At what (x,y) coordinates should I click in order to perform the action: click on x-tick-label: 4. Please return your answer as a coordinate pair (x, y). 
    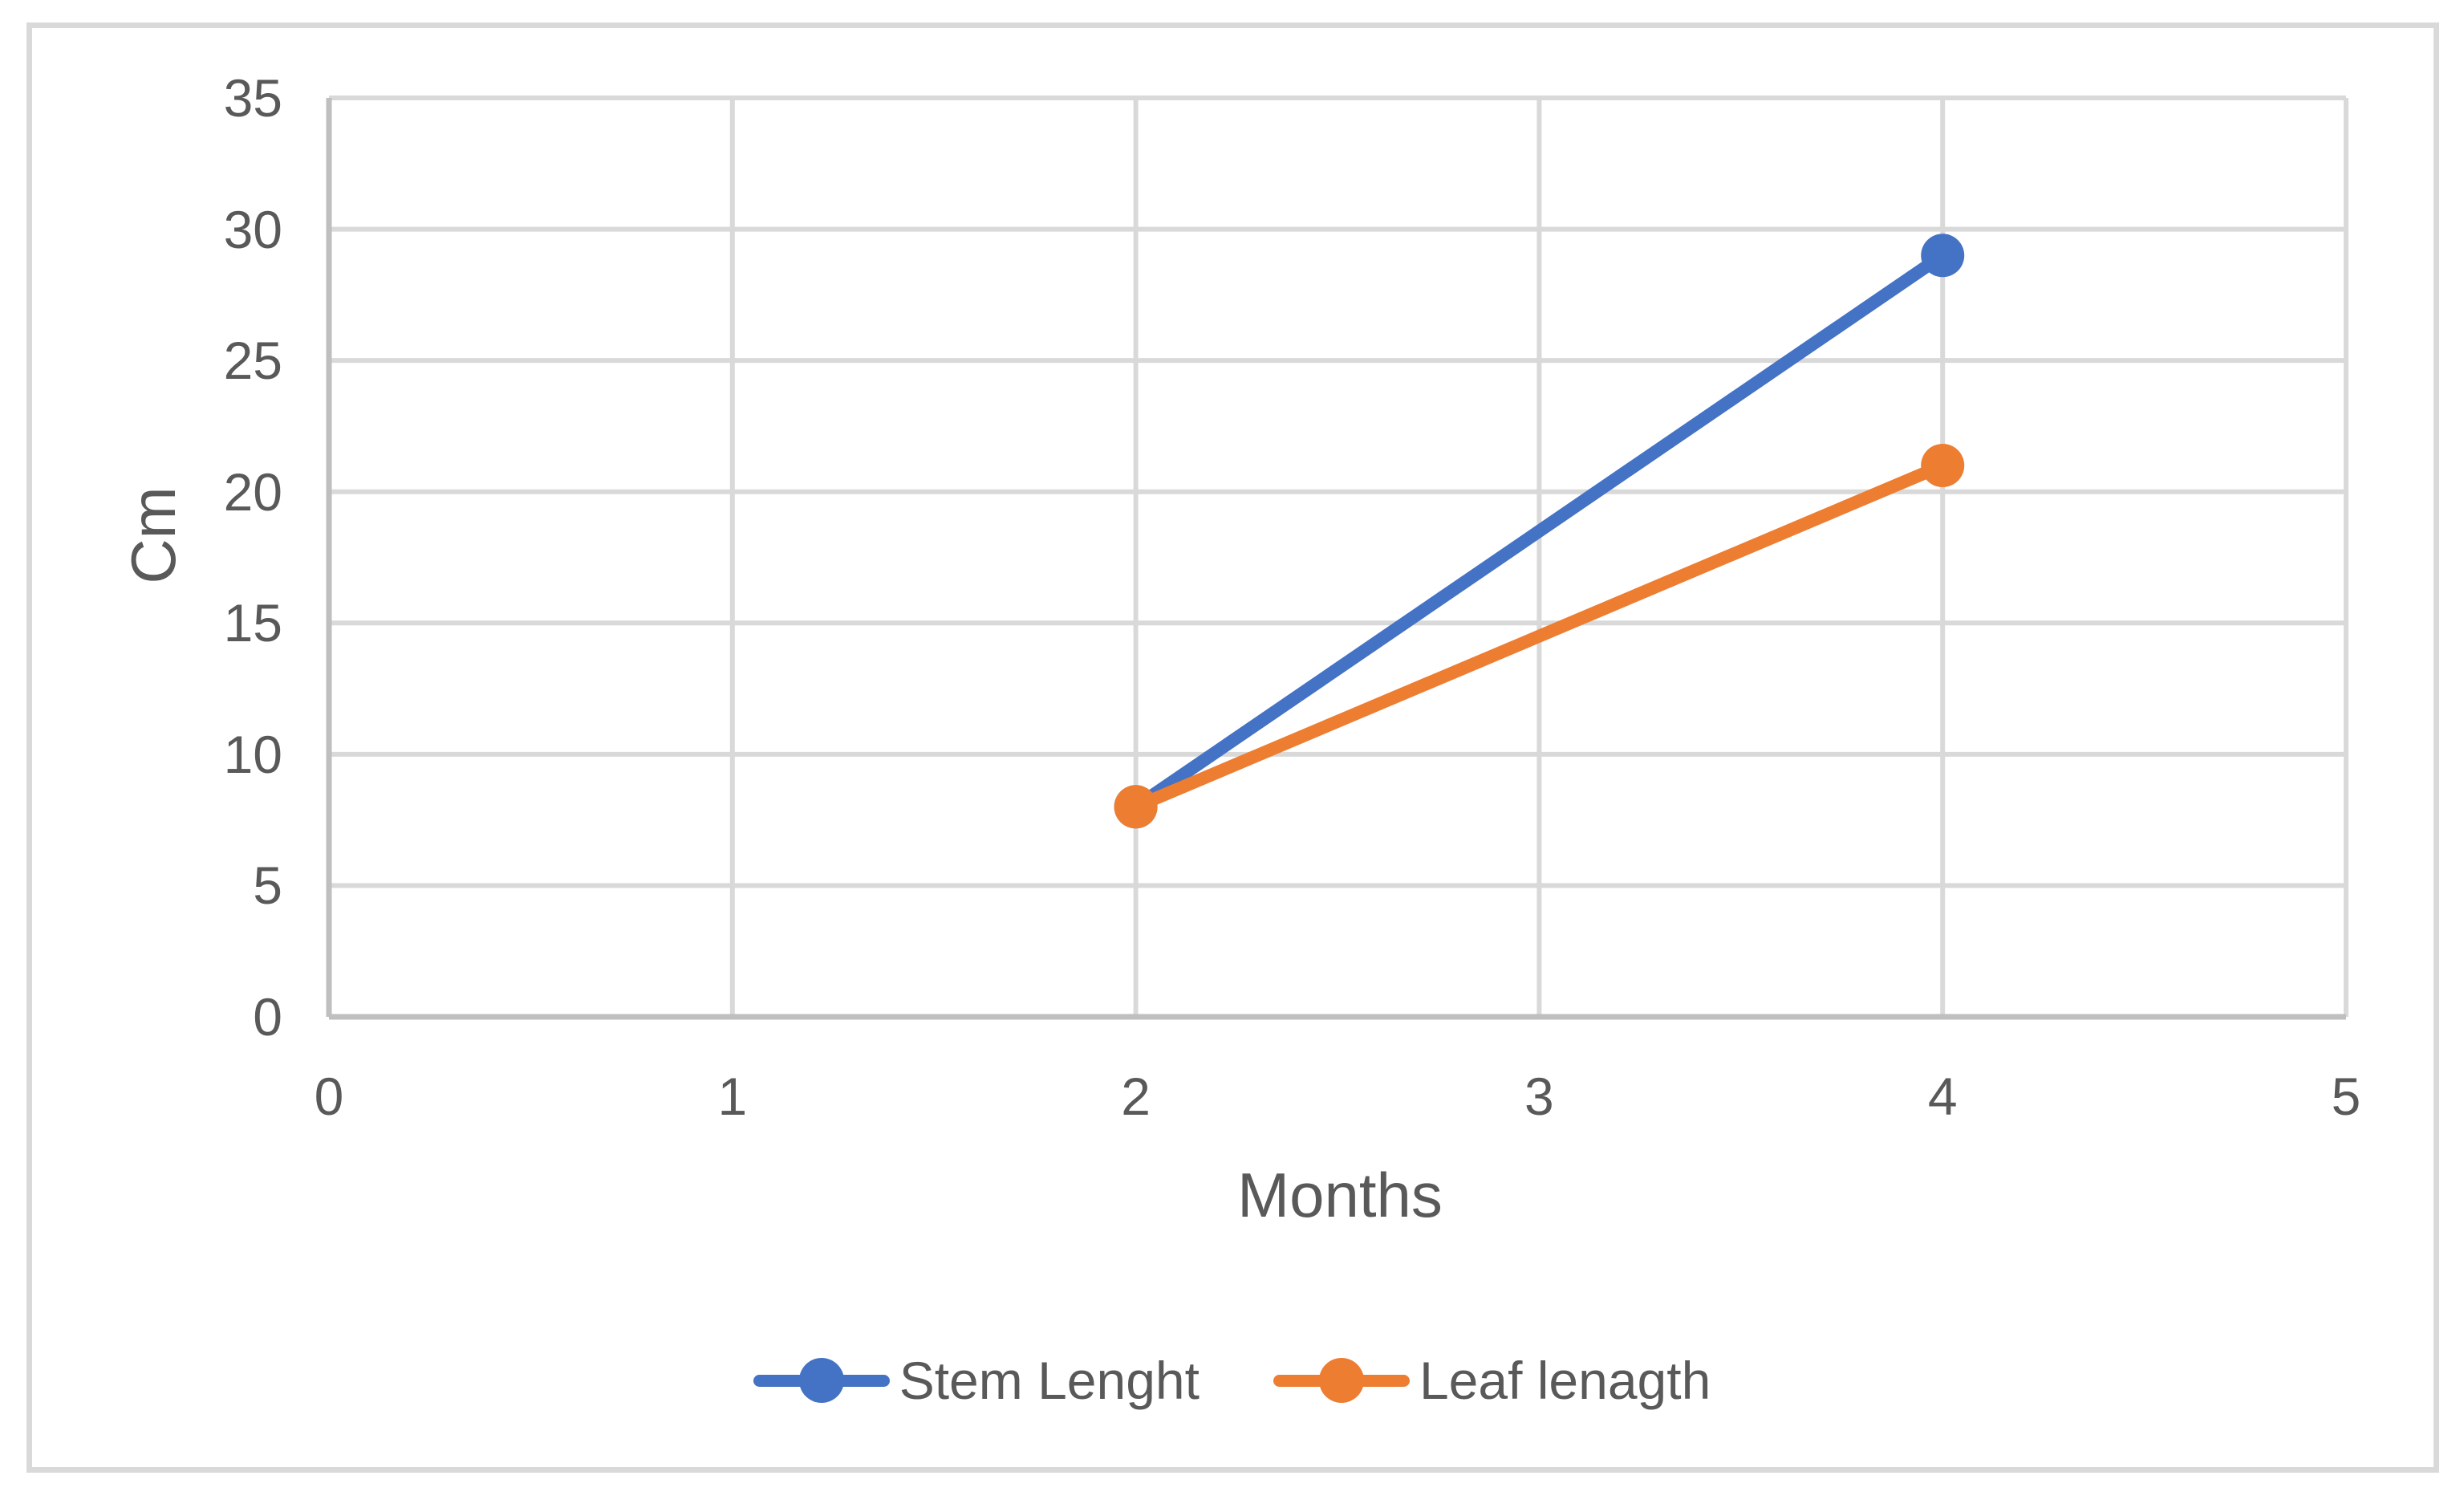
    Looking at the image, I should click on (1942, 1096).